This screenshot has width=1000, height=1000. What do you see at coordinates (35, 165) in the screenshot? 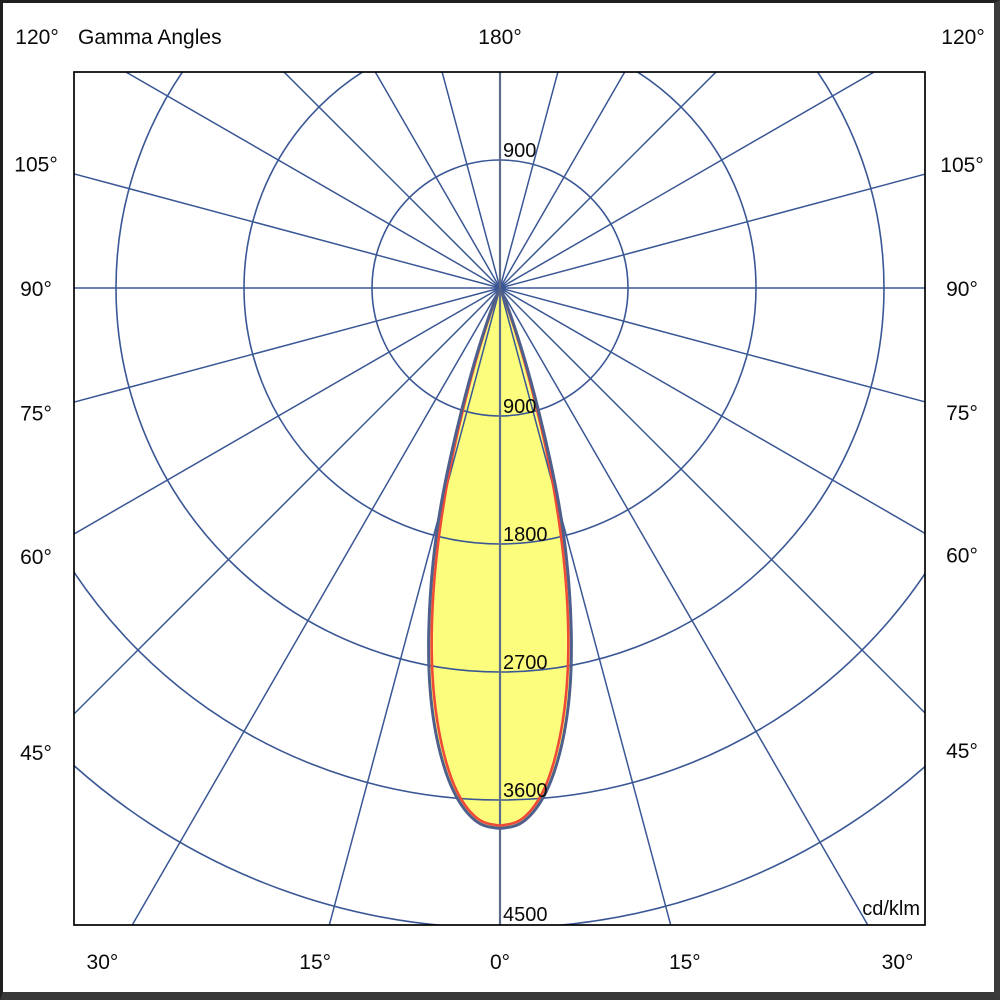
I see `gamma-label-left-105: 105°` at bounding box center [35, 165].